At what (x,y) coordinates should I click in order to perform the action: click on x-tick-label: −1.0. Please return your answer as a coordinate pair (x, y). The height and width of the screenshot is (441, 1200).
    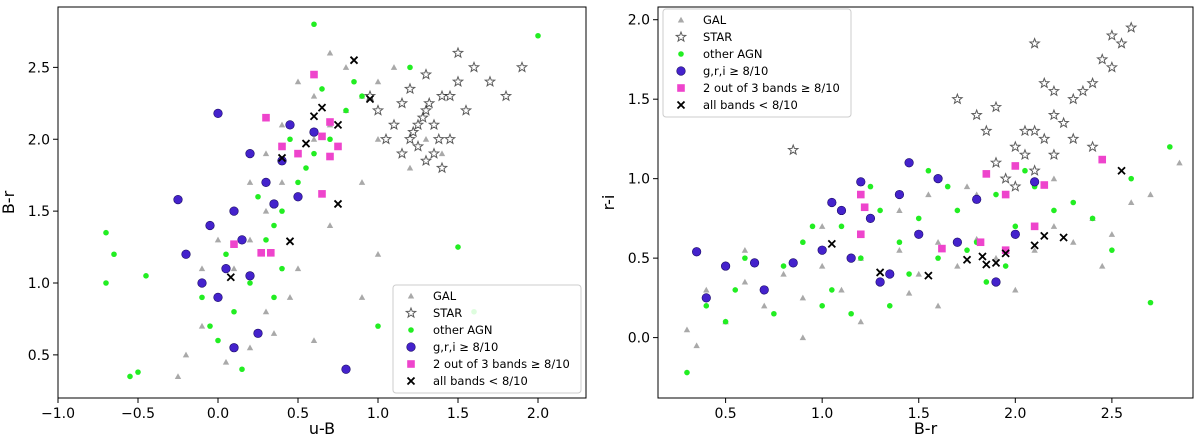
    Looking at the image, I should click on (58, 414).